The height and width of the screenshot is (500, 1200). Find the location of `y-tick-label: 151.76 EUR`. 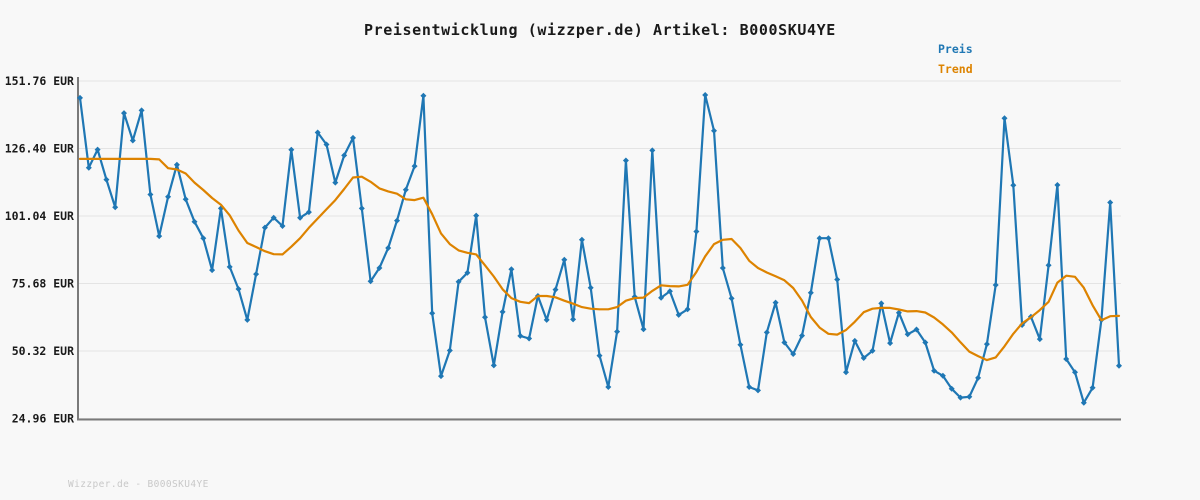

y-tick-label: 151.76 EUR is located at coordinates (39, 81).